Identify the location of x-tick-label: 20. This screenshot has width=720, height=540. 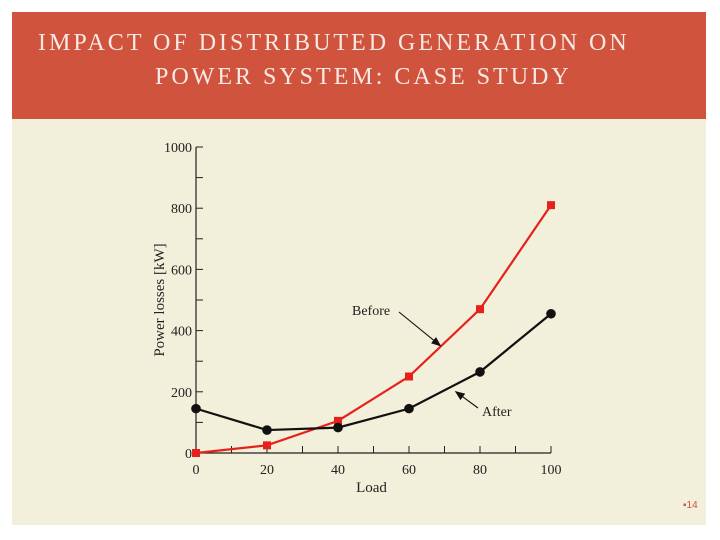
(267, 470).